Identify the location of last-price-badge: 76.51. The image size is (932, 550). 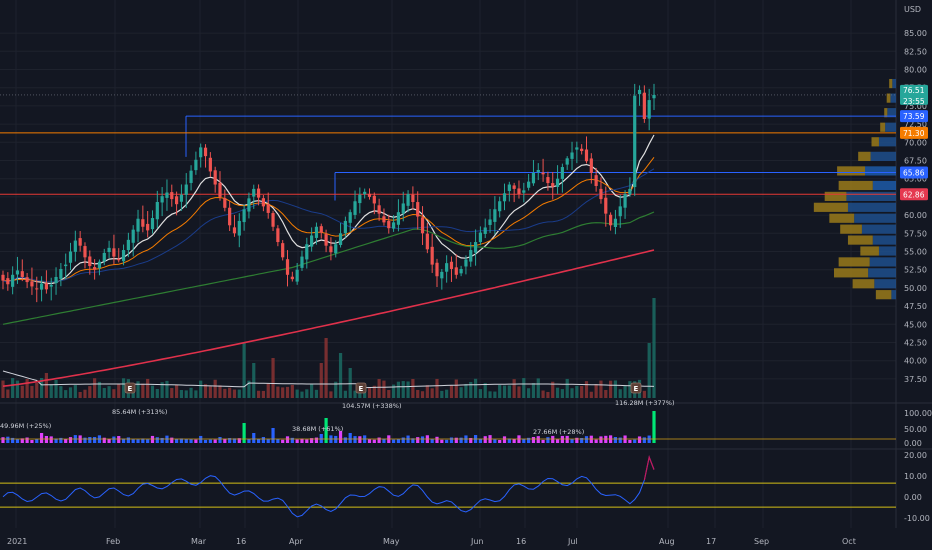
(914, 90).